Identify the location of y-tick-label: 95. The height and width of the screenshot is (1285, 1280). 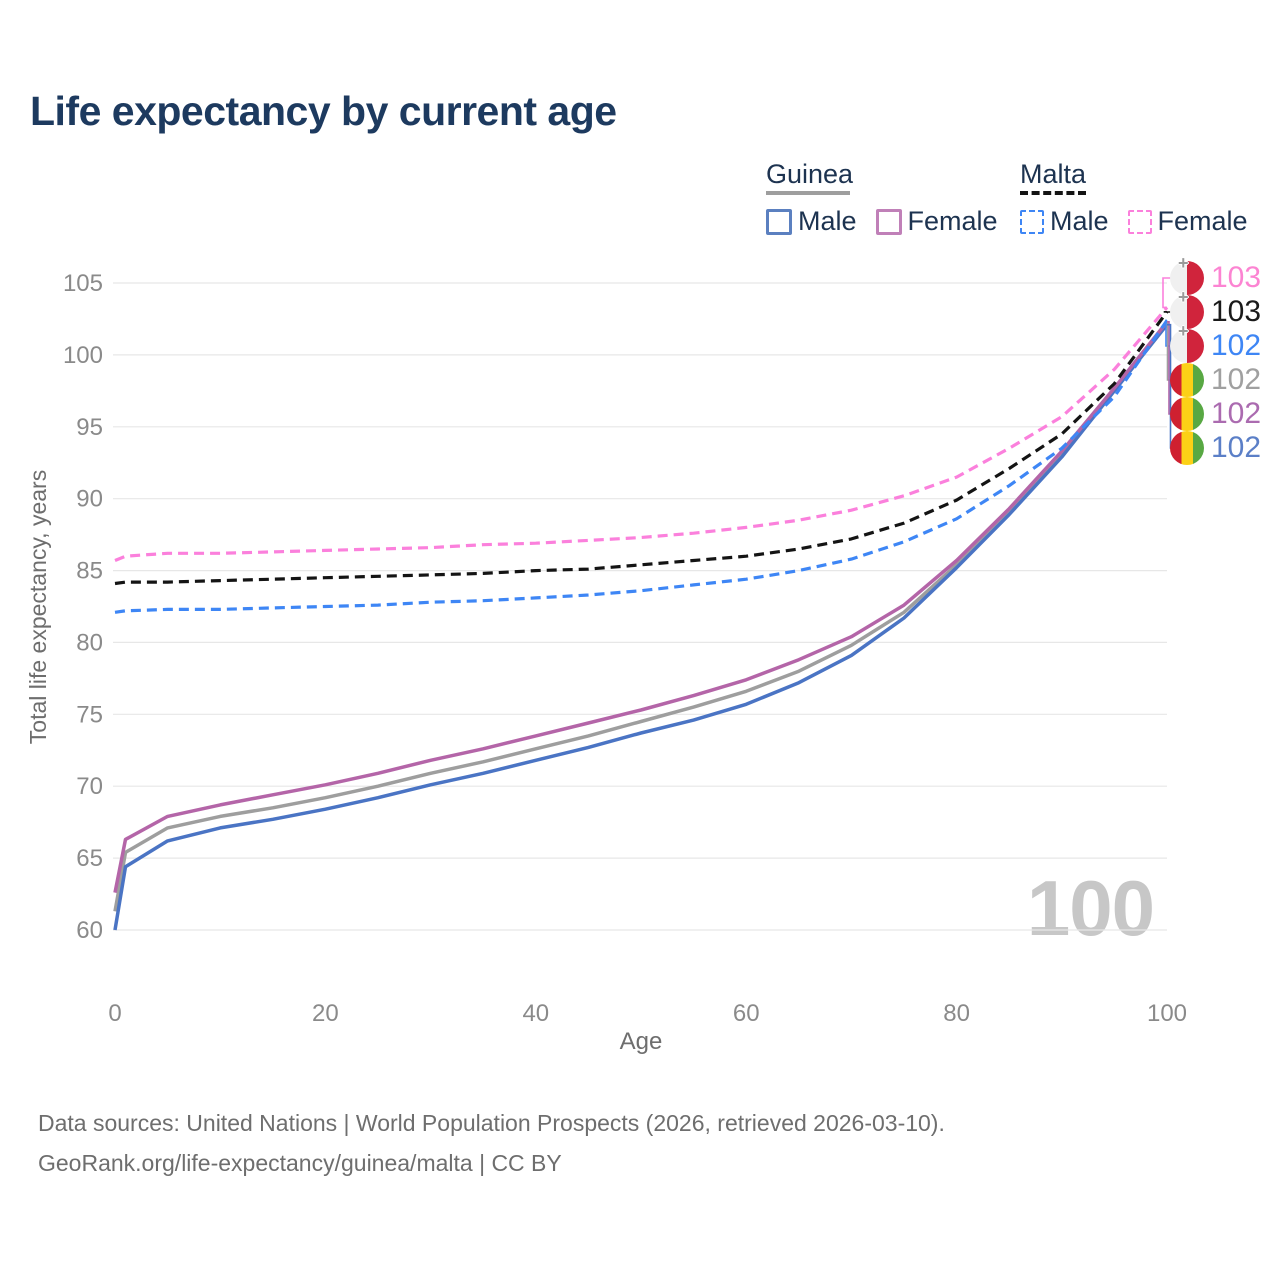
(89, 427).